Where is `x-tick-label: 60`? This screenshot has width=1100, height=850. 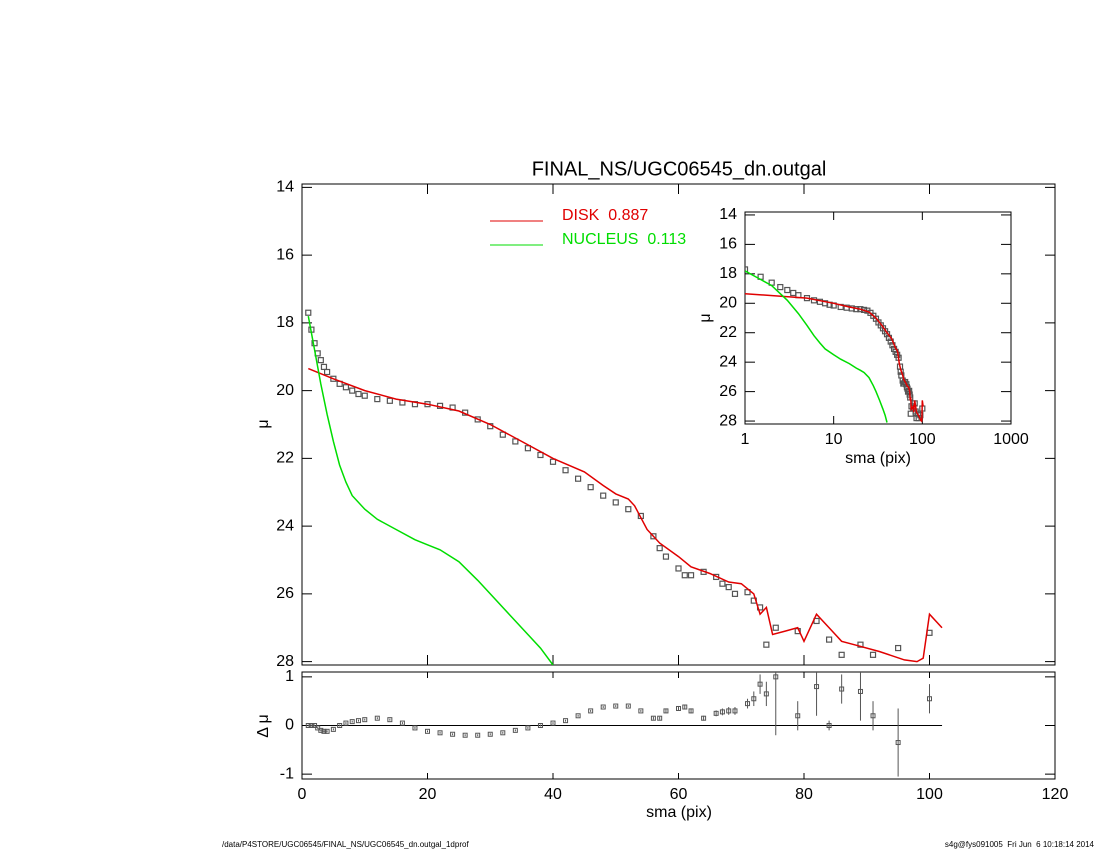 x-tick-label: 60 is located at coordinates (679, 794).